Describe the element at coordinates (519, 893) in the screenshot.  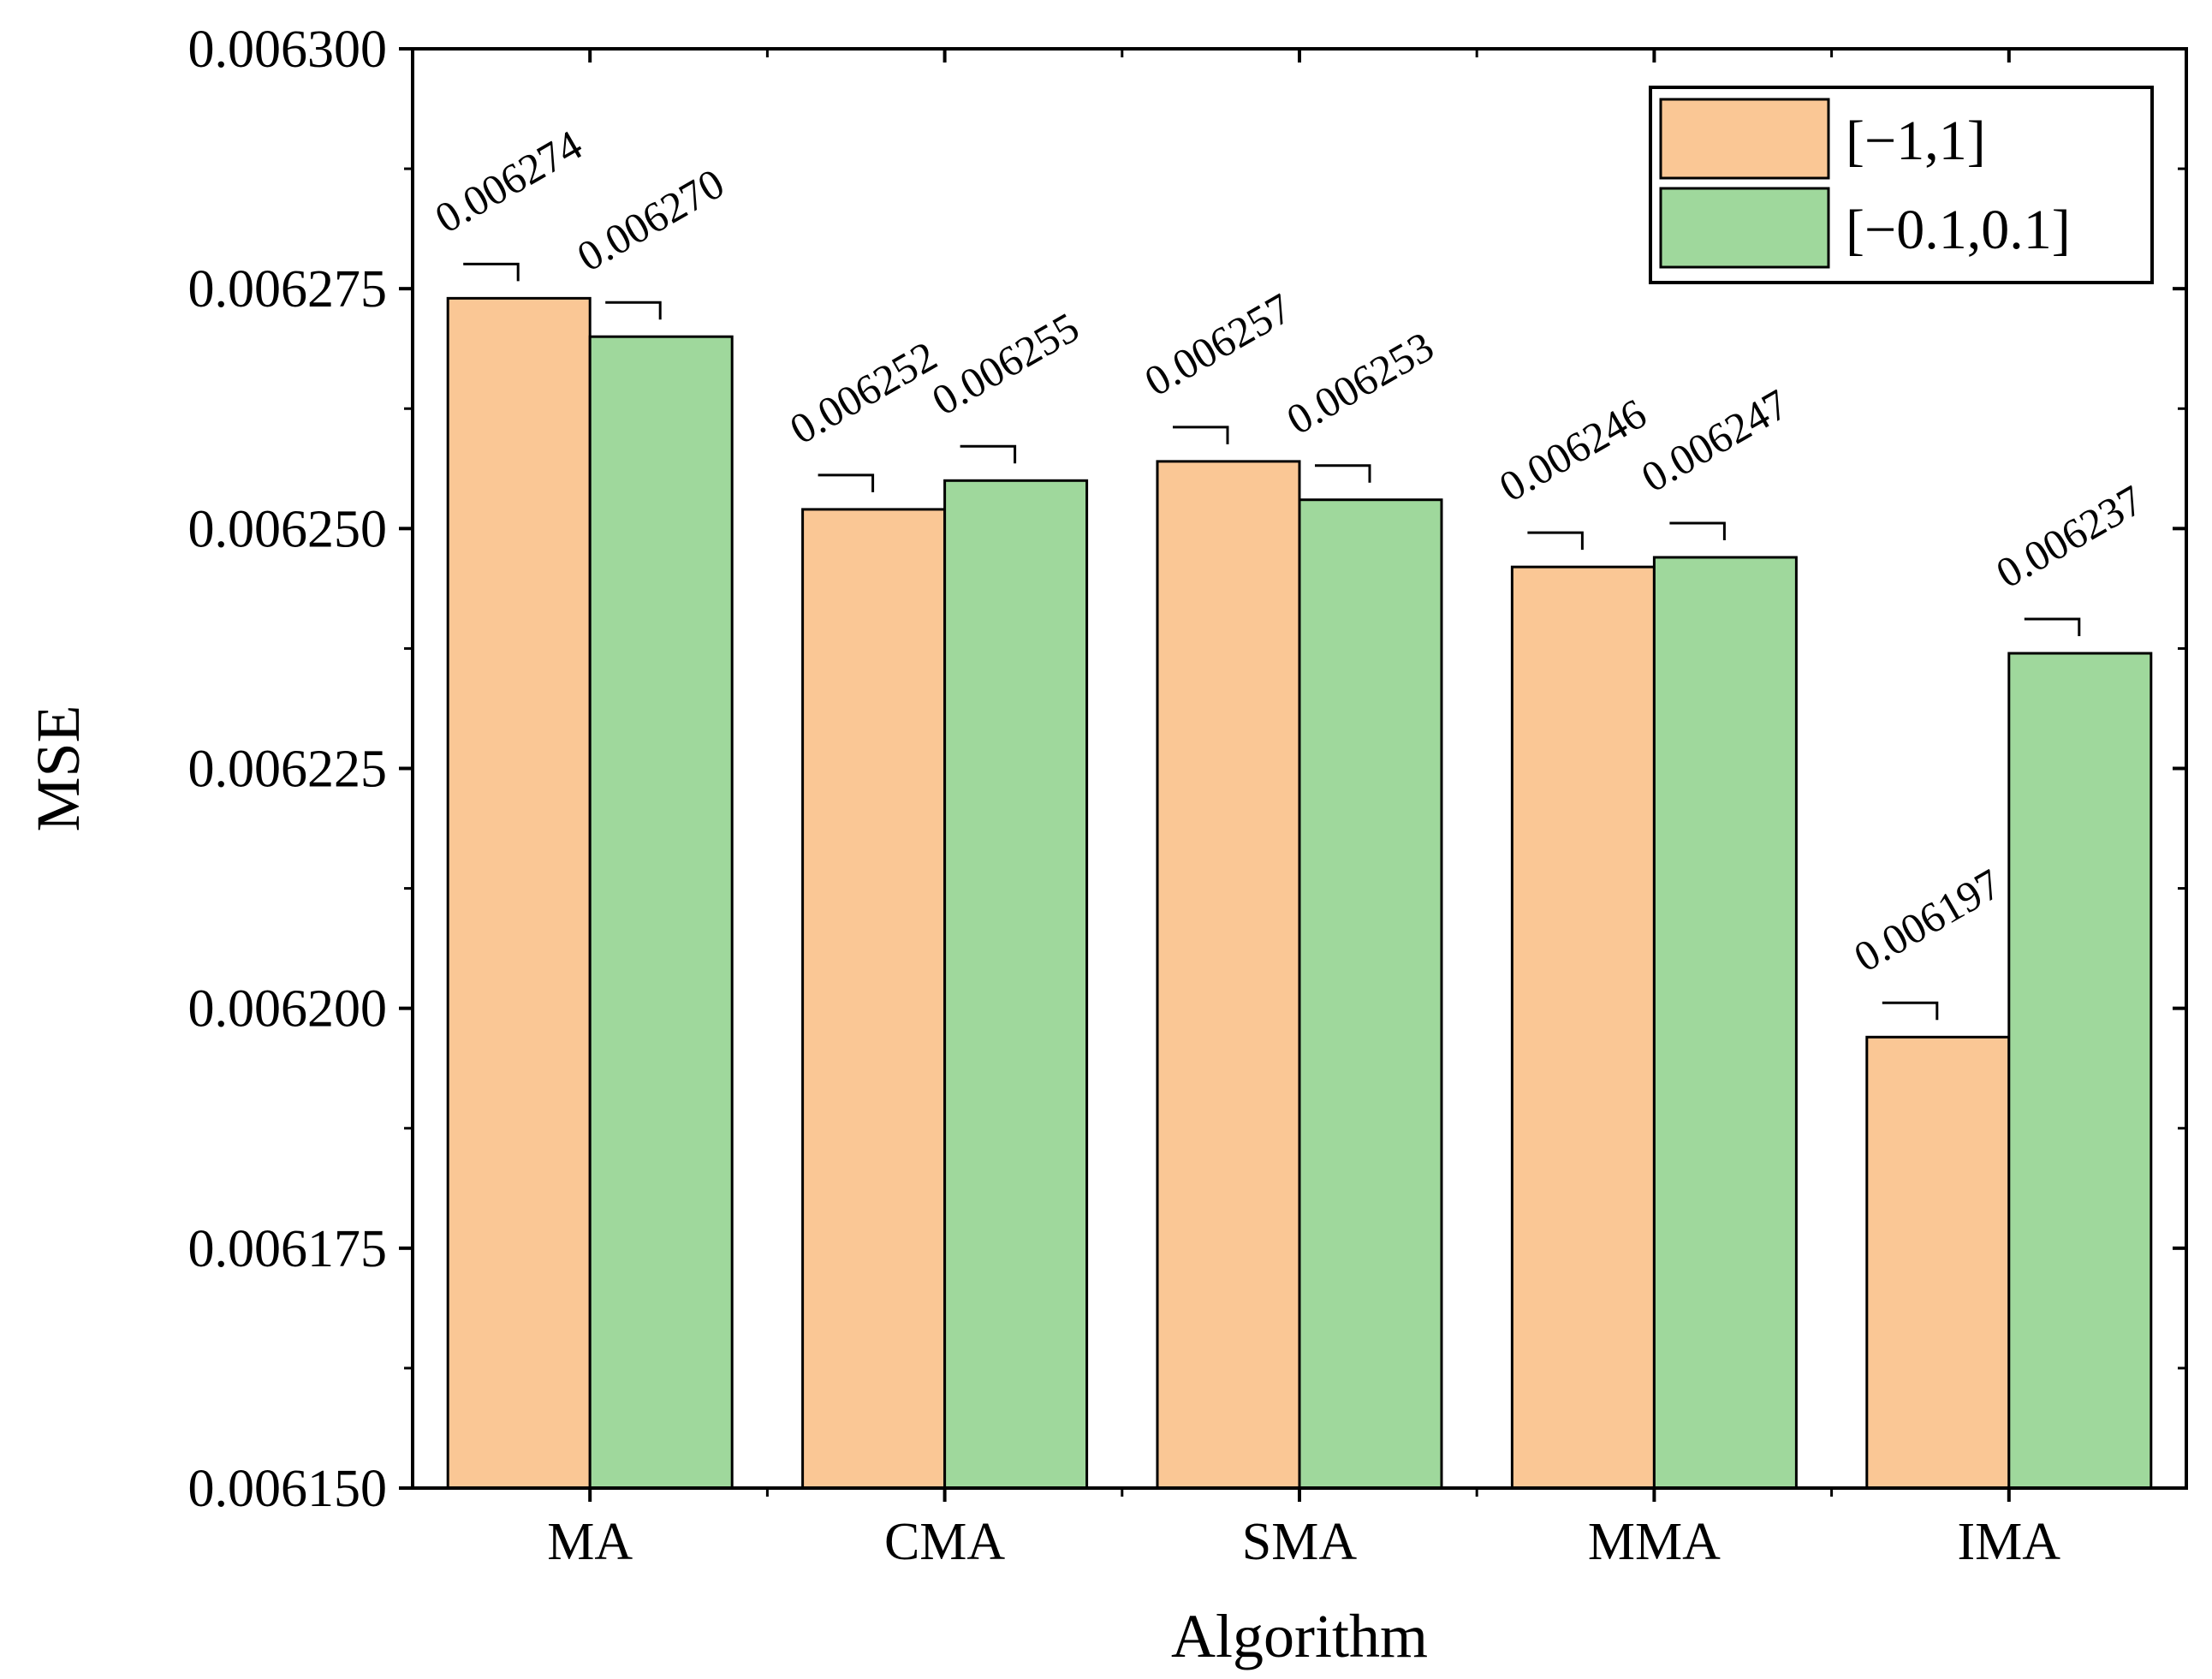
I see `bar-series1-ma` at that location.